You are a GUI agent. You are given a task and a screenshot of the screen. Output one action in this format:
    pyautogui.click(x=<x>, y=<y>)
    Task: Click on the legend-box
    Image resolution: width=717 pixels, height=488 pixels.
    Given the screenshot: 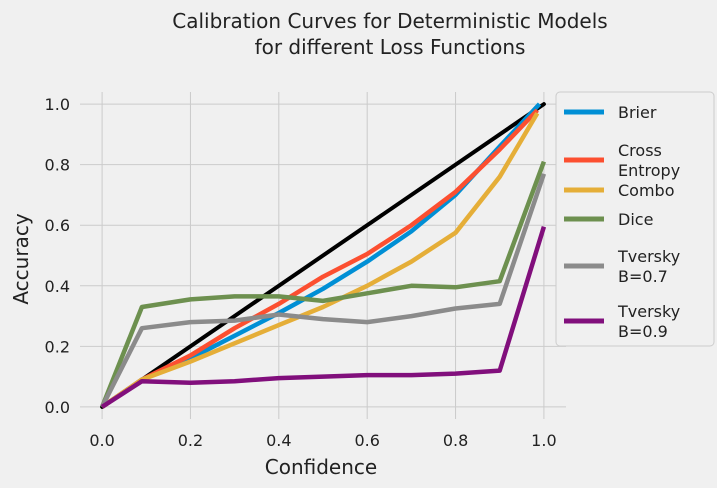 What is the action you would take?
    pyautogui.click(x=635, y=219)
    